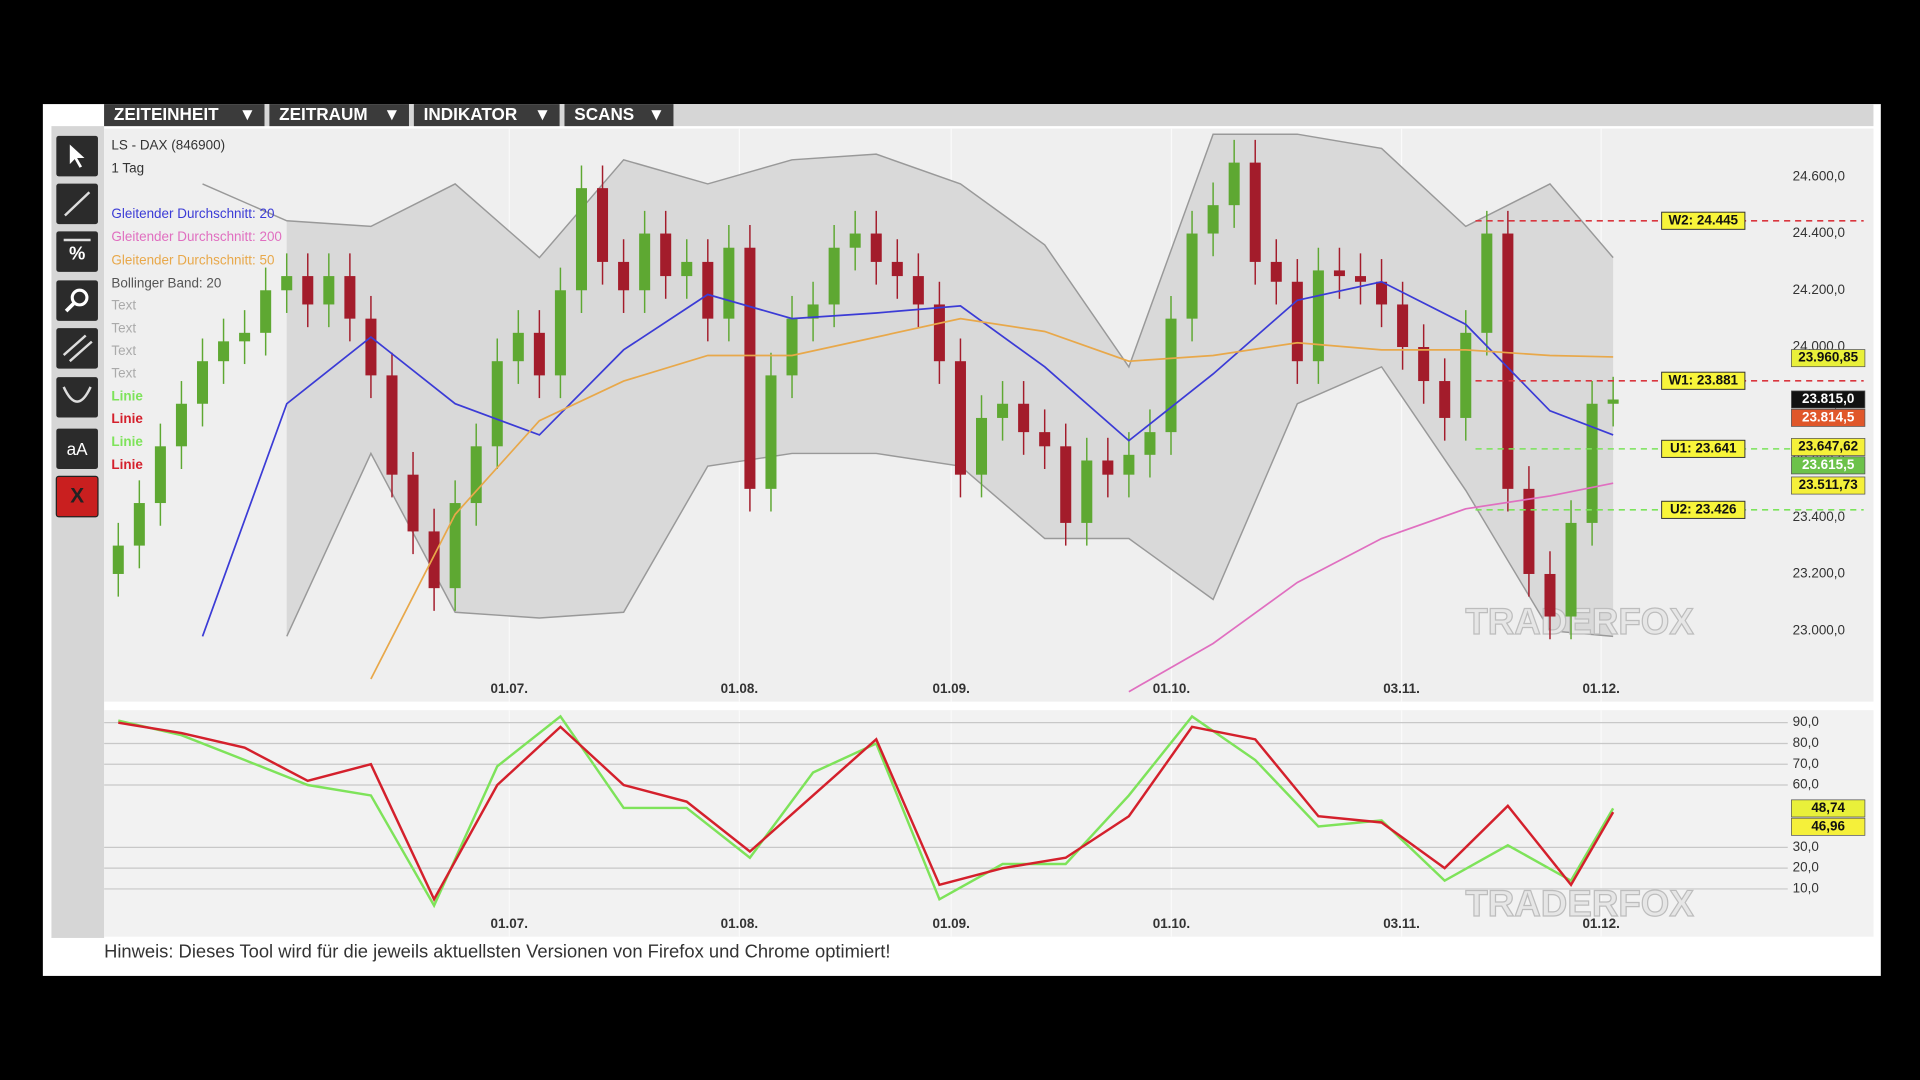 The width and height of the screenshot is (1920, 1080). What do you see at coordinates (1806, 846) in the screenshot?
I see `y-tick-label: 30,0` at bounding box center [1806, 846].